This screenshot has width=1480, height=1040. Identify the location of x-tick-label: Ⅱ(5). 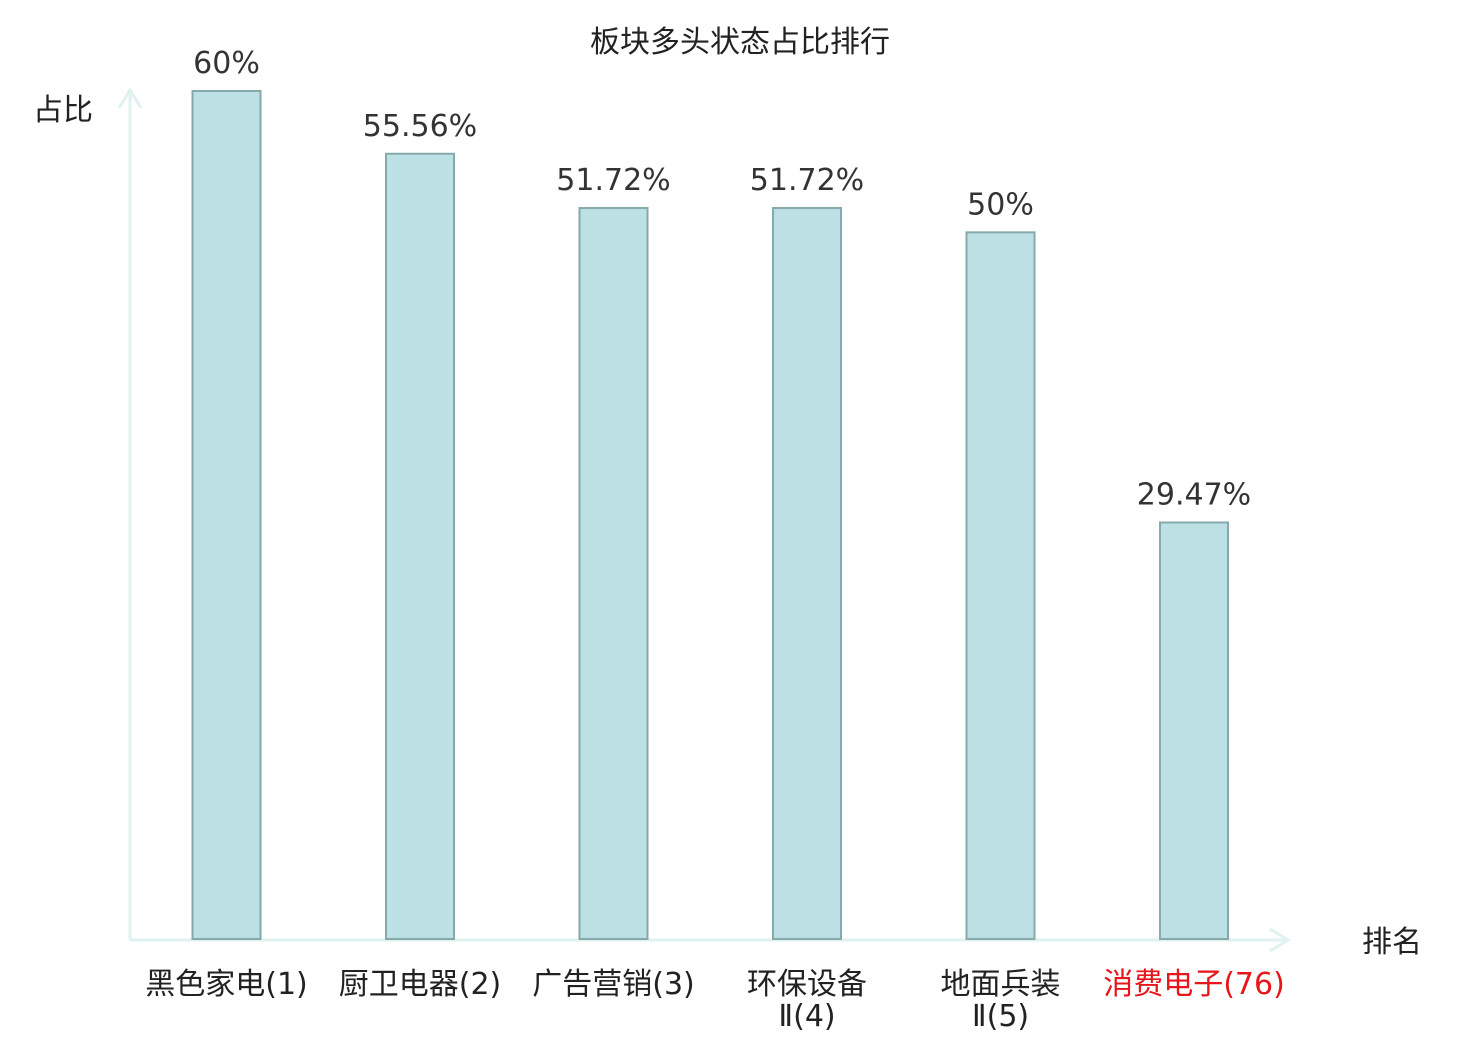
(1000, 1016).